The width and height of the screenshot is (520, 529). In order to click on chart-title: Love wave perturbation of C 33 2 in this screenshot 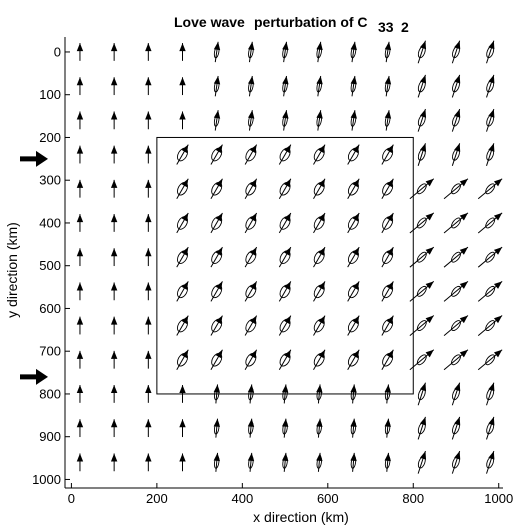, I will do `click(291, 24)`.